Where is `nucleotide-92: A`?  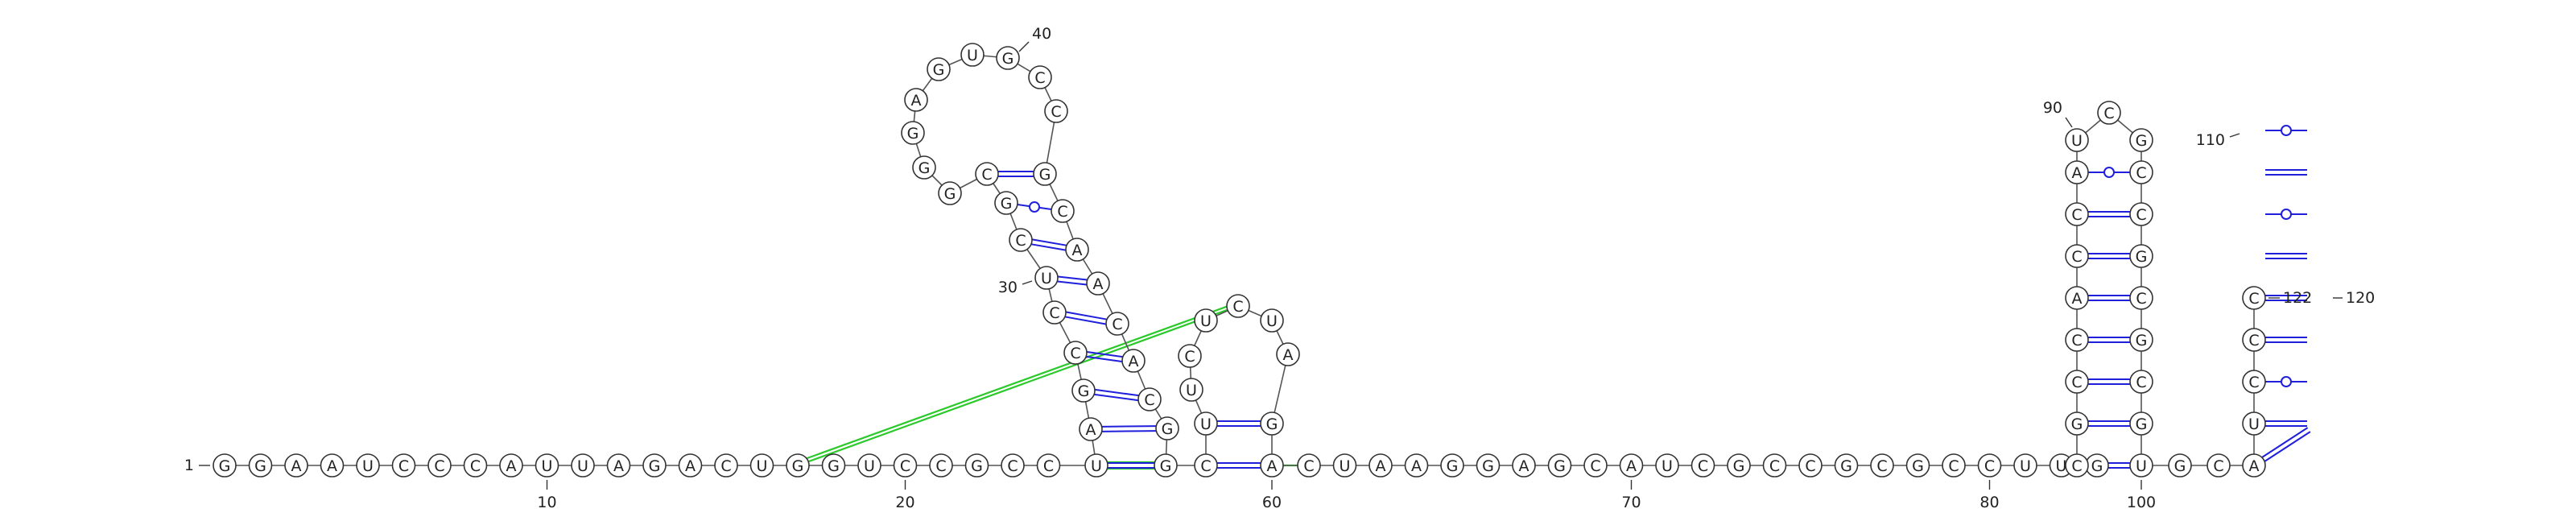
nucleotide-92: A is located at coordinates (2077, 172).